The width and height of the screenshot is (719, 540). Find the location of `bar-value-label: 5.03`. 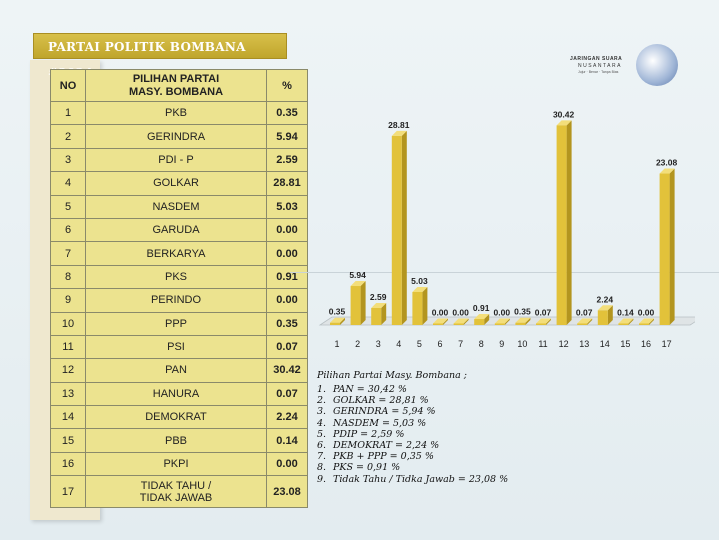

bar-value-label: 5.03 is located at coordinates (419, 281).